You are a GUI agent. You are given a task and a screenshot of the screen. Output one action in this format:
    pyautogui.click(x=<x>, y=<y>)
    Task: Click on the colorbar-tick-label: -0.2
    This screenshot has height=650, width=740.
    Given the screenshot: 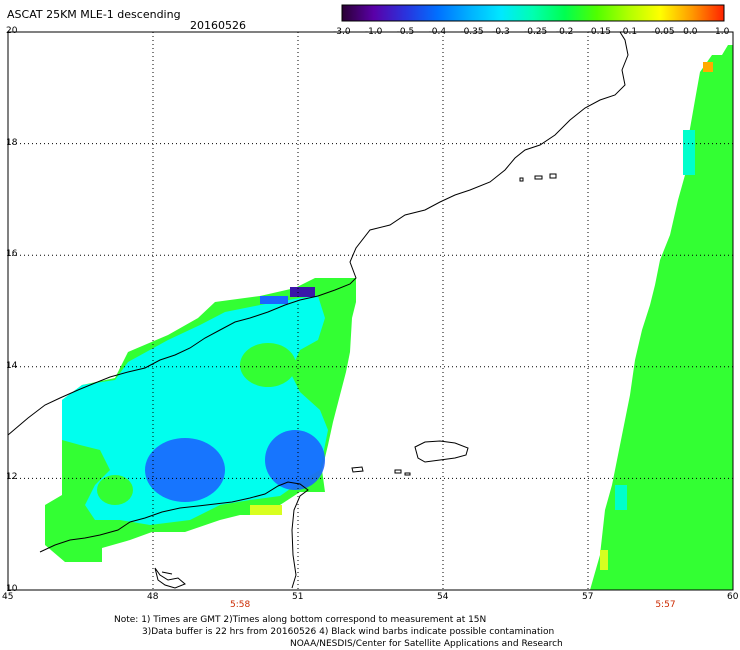 What is the action you would take?
    pyautogui.click(x=564, y=32)
    